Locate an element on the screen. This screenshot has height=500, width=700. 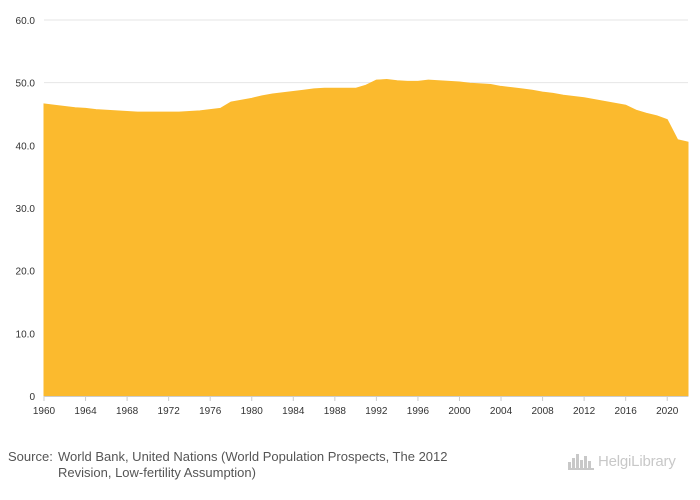
x-tick-label-2004: 2004 is located at coordinates (501, 411).